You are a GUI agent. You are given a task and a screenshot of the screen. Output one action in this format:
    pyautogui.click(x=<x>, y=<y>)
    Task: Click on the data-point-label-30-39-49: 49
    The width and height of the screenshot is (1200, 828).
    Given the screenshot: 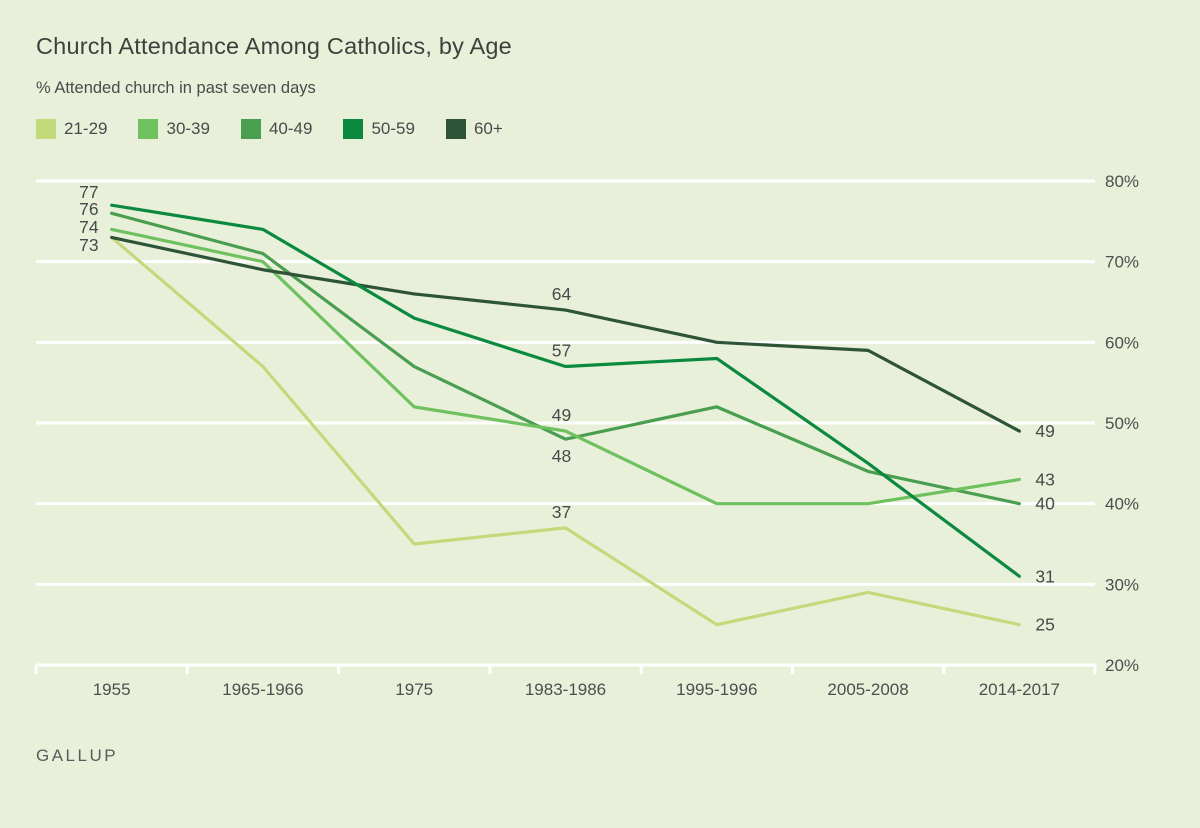 What is the action you would take?
    pyautogui.click(x=561, y=415)
    